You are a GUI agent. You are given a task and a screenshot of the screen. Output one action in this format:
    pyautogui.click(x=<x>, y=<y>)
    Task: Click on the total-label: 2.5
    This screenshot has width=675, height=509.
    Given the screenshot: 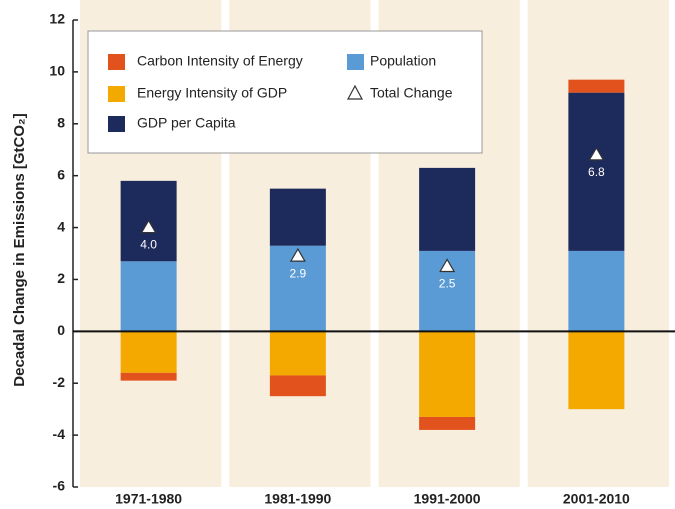 What is the action you would take?
    pyautogui.click(x=447, y=284)
    